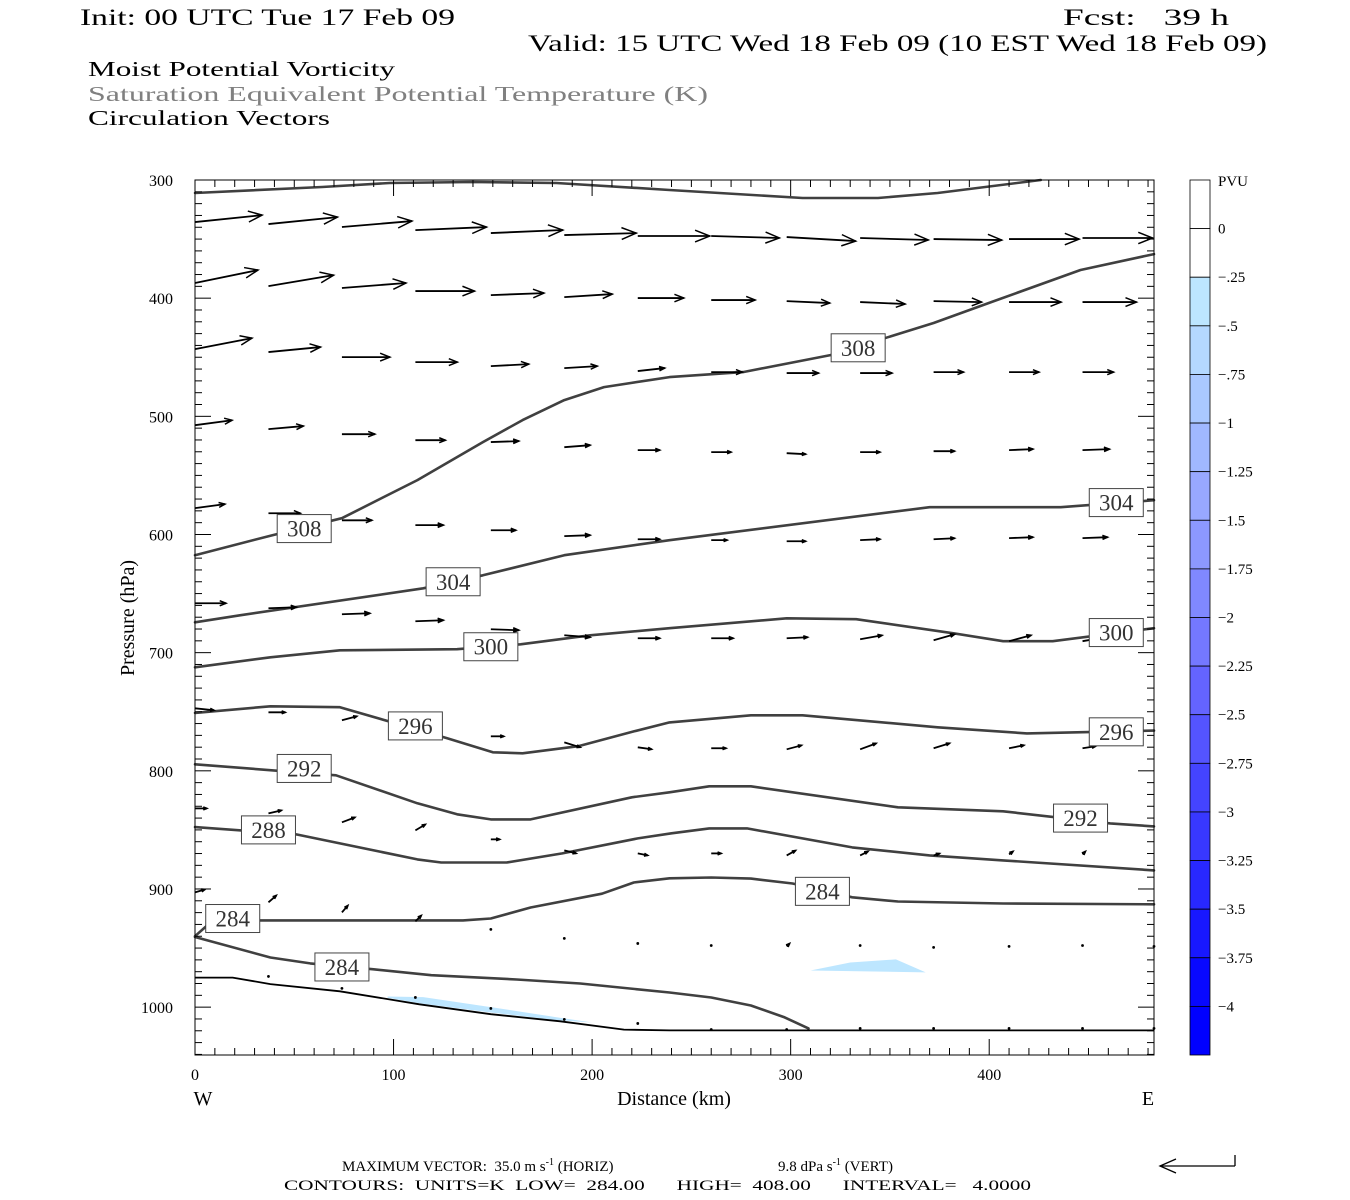  Describe the element at coordinates (1235, 667) in the screenshot. I see `colorbar-label: −2.25` at that location.